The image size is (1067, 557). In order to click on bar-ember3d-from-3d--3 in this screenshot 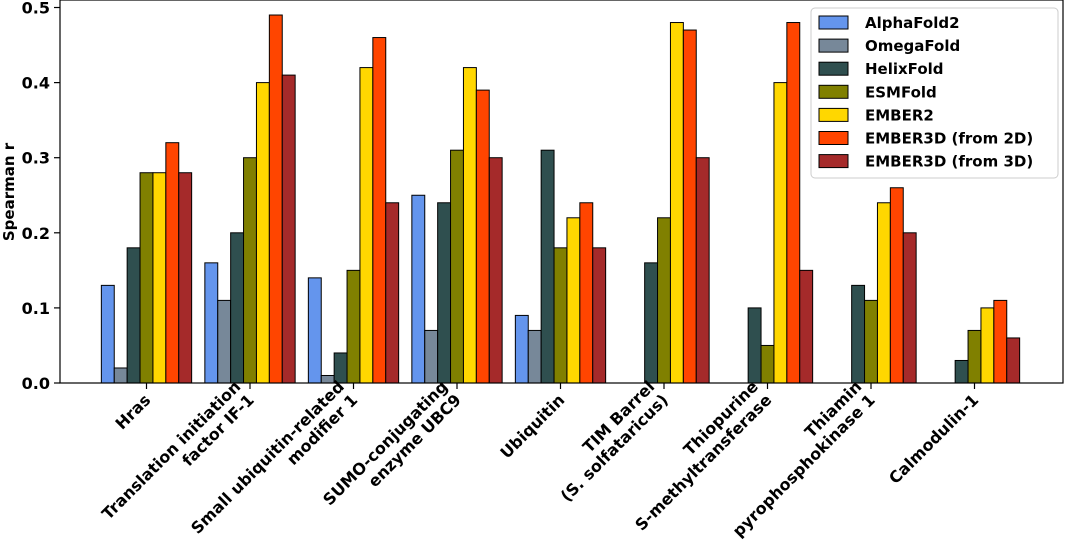, I will do `click(495, 270)`.